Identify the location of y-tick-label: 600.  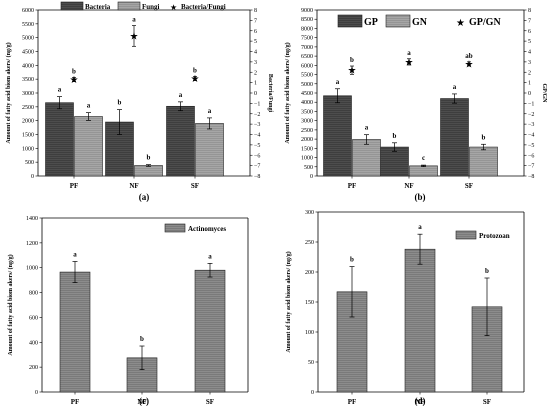
(33, 318).